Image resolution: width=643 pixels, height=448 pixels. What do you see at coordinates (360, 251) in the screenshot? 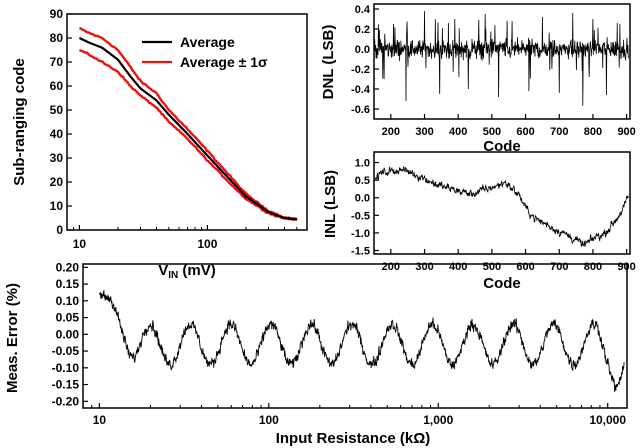
I see `y-tick-label: -1.5` at bounding box center [360, 251].